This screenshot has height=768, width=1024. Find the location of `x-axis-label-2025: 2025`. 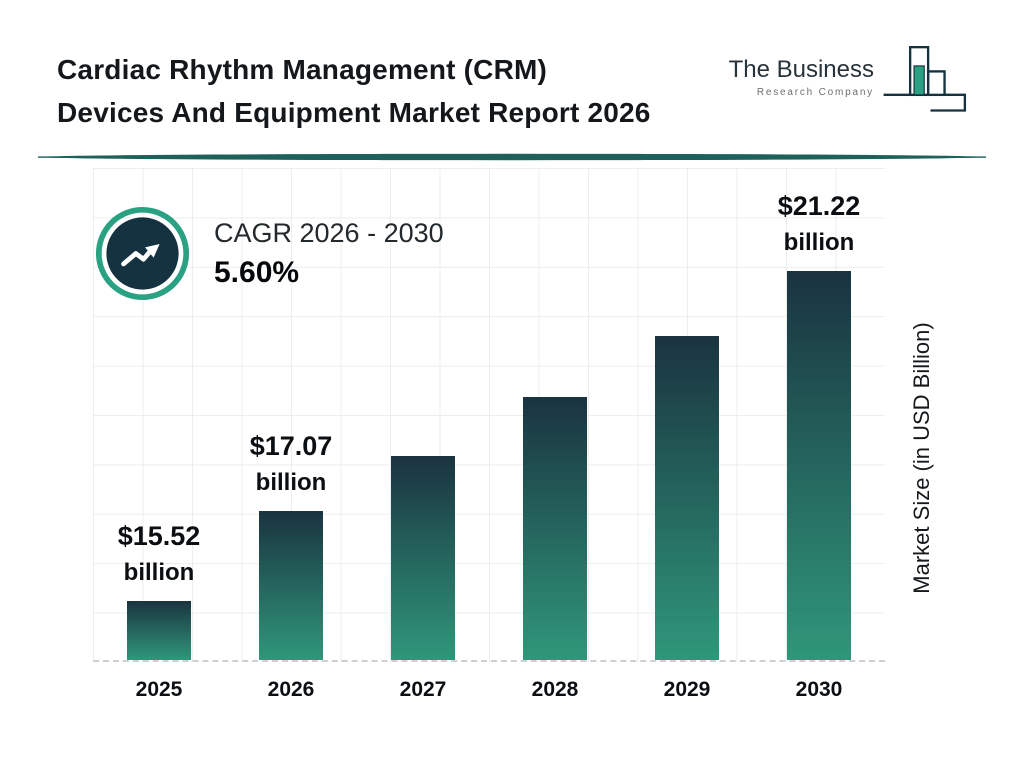

x-axis-label-2025: 2025 is located at coordinates (159, 689).